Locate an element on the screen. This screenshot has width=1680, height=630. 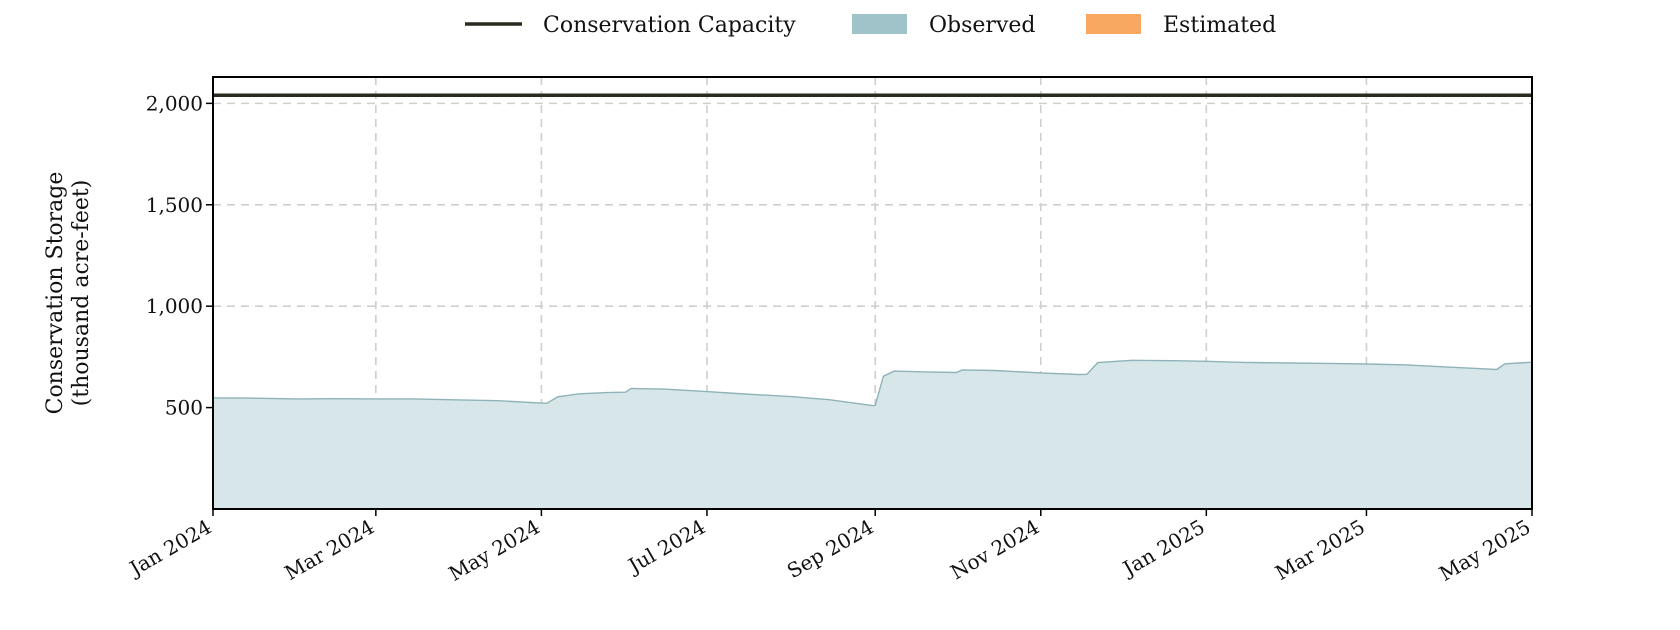
x-tick-label: Sep 2024 is located at coordinates (830, 549).